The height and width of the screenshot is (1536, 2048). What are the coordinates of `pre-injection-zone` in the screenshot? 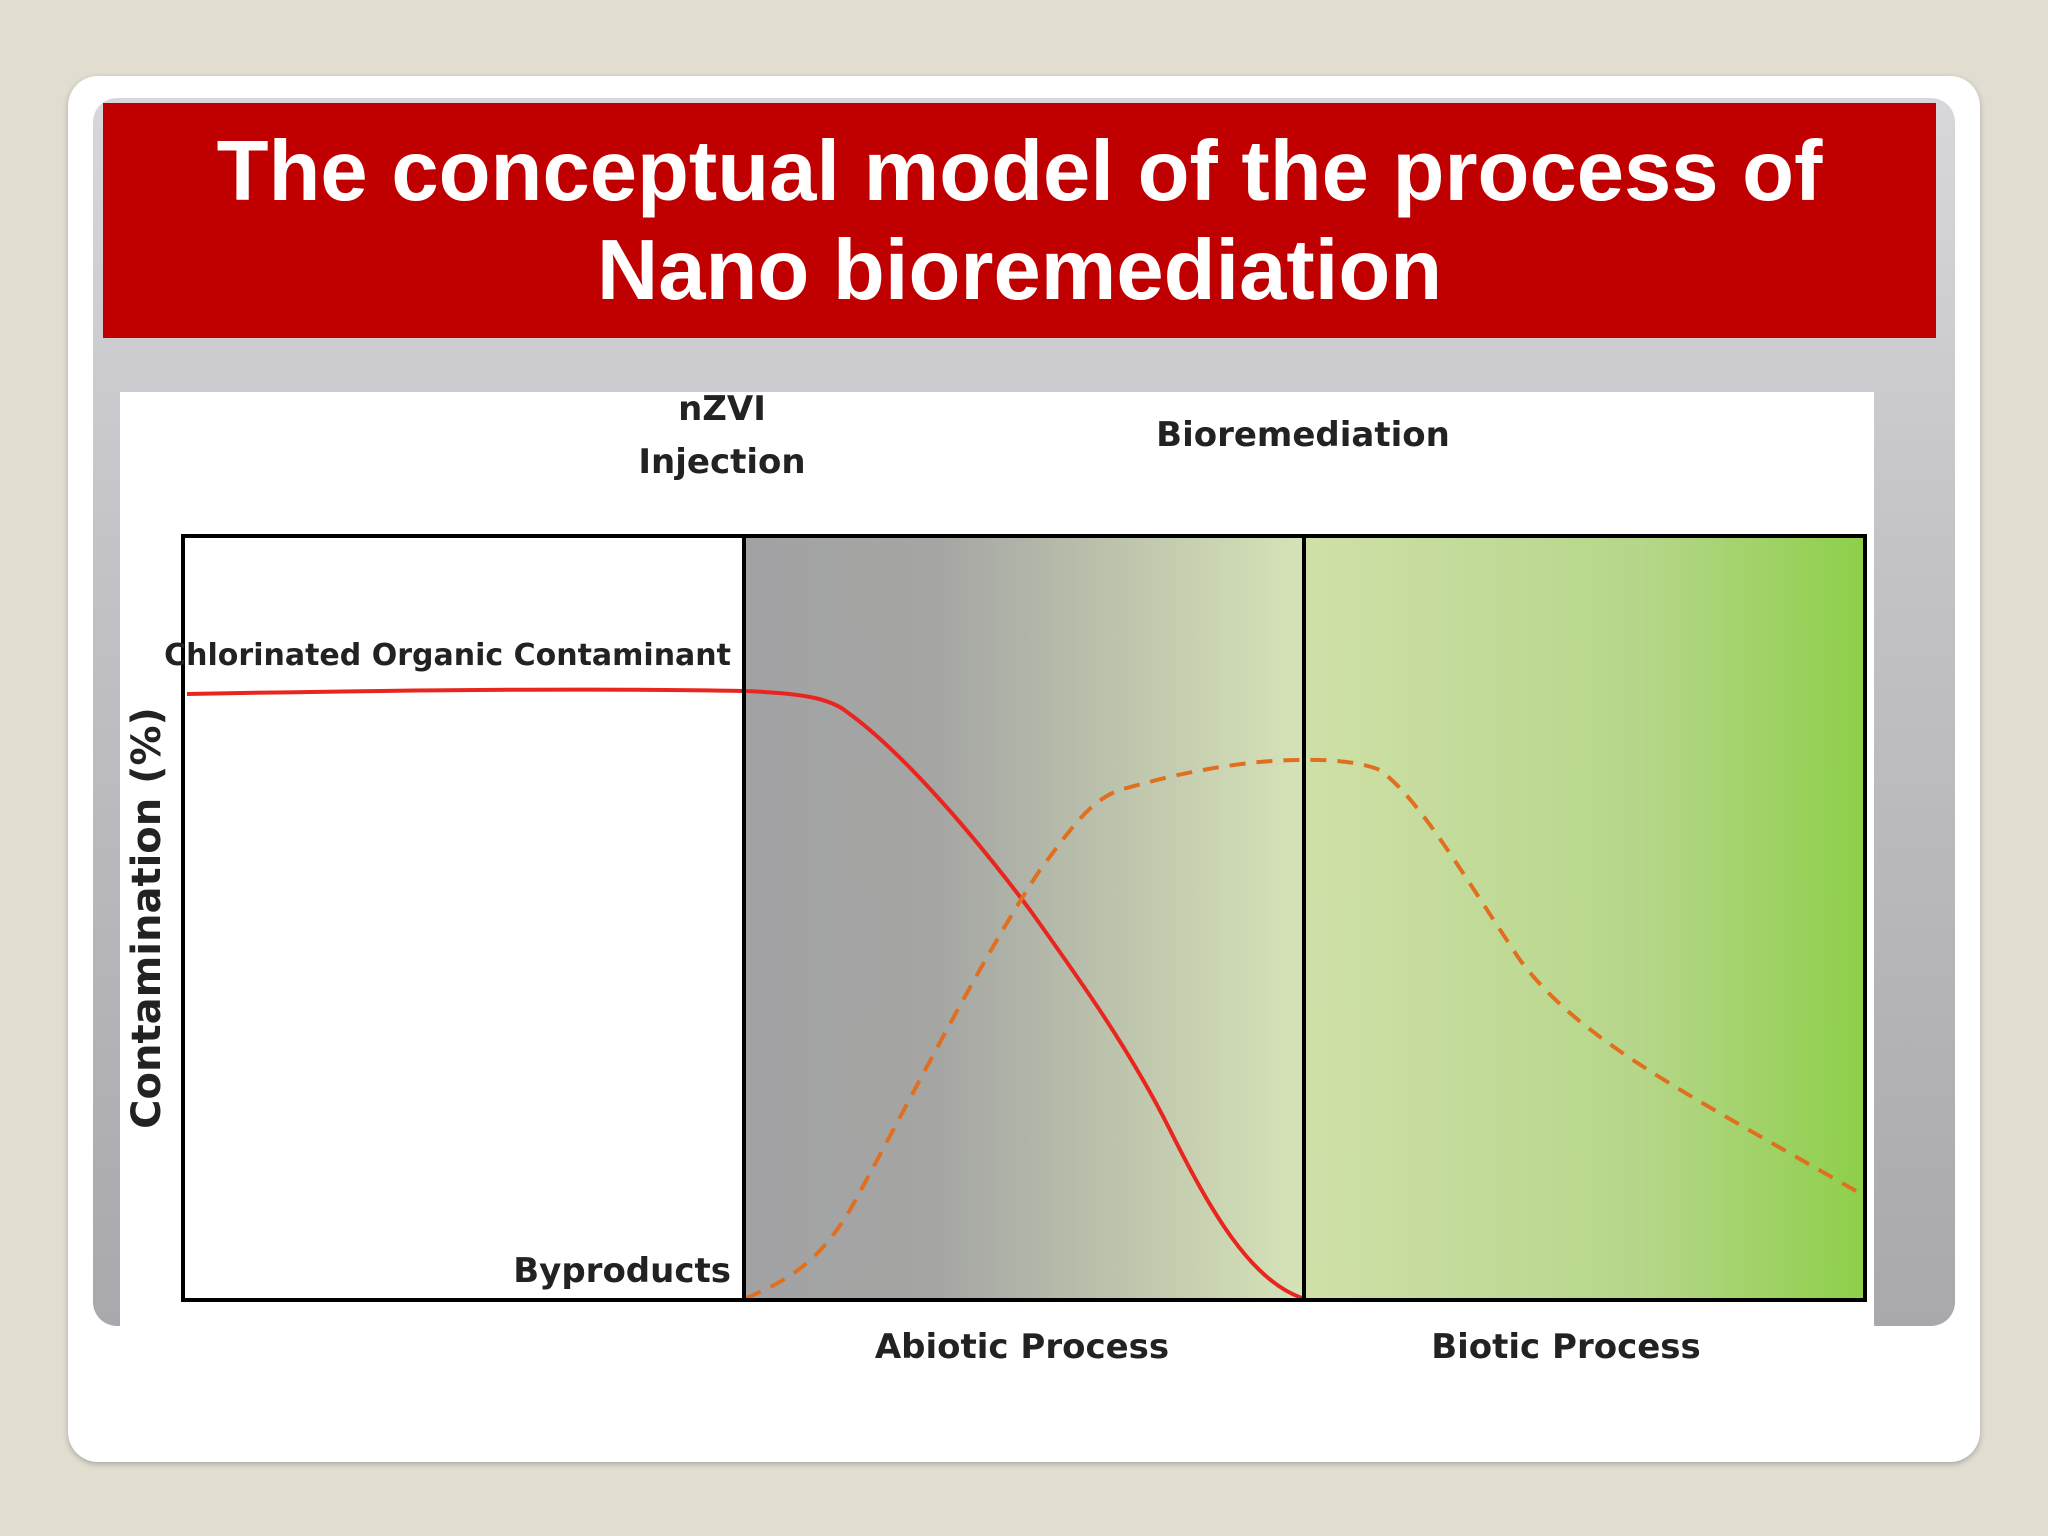 It's located at (463, 918).